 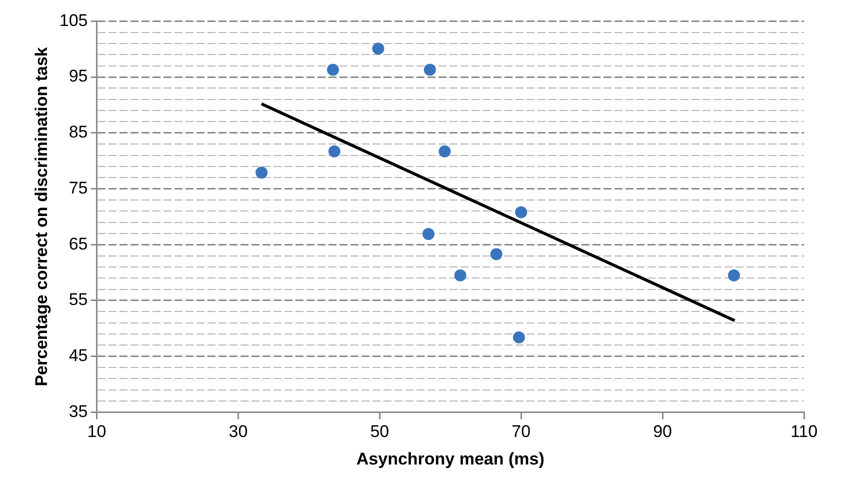 What do you see at coordinates (78, 244) in the screenshot?
I see `y-tick-label: 65` at bounding box center [78, 244].